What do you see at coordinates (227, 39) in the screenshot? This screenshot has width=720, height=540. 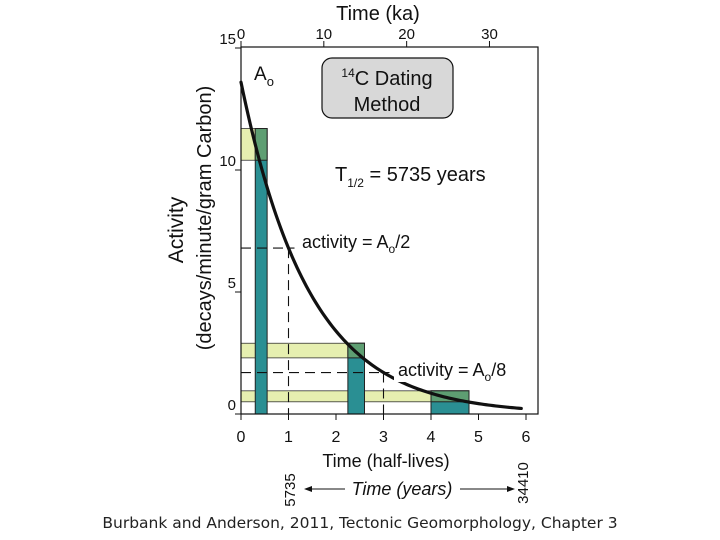 I see `left-tick-label-3: 15` at bounding box center [227, 39].